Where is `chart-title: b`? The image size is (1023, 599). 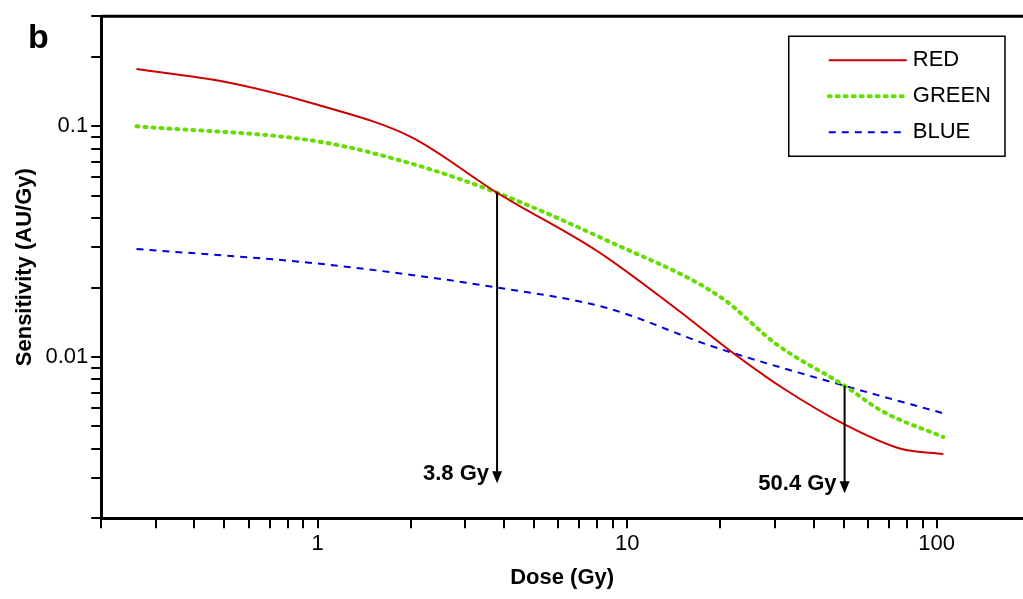 chart-title: b is located at coordinates (38, 36).